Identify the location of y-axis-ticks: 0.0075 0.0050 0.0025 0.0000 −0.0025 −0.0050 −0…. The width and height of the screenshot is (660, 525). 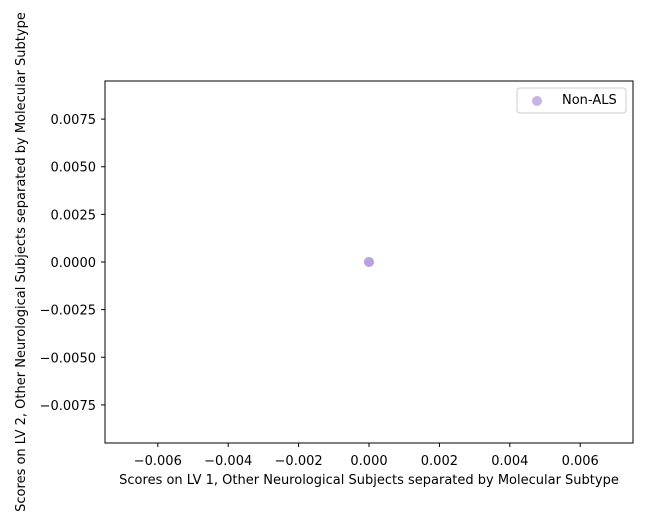
(72, 263).